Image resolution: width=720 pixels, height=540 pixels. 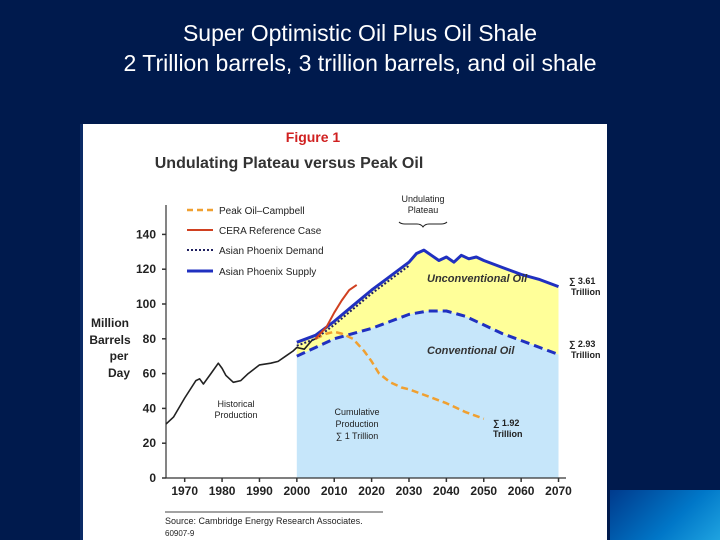 What do you see at coordinates (150, 339) in the screenshot?
I see `y-tick-label-80: 80` at bounding box center [150, 339].